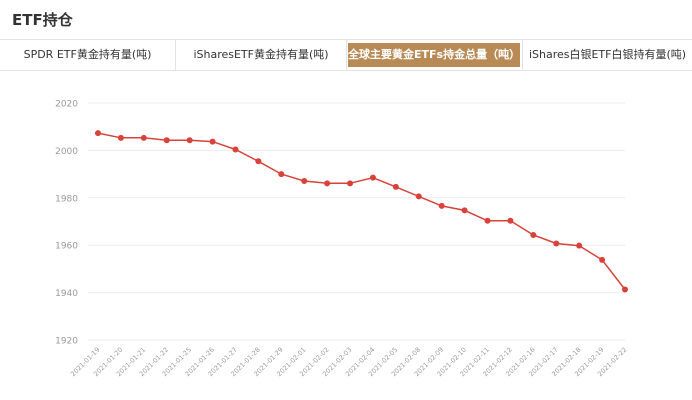  What do you see at coordinates (66, 152) in the screenshot?
I see `y-tick-label: 2000` at bounding box center [66, 152].